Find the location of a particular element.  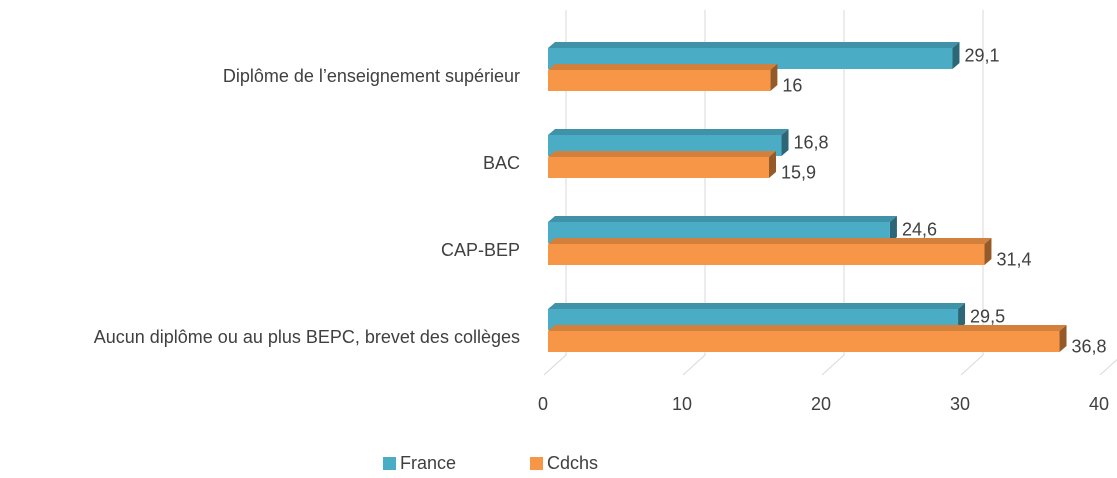

x-tick-label: 10 is located at coordinates (682, 404).